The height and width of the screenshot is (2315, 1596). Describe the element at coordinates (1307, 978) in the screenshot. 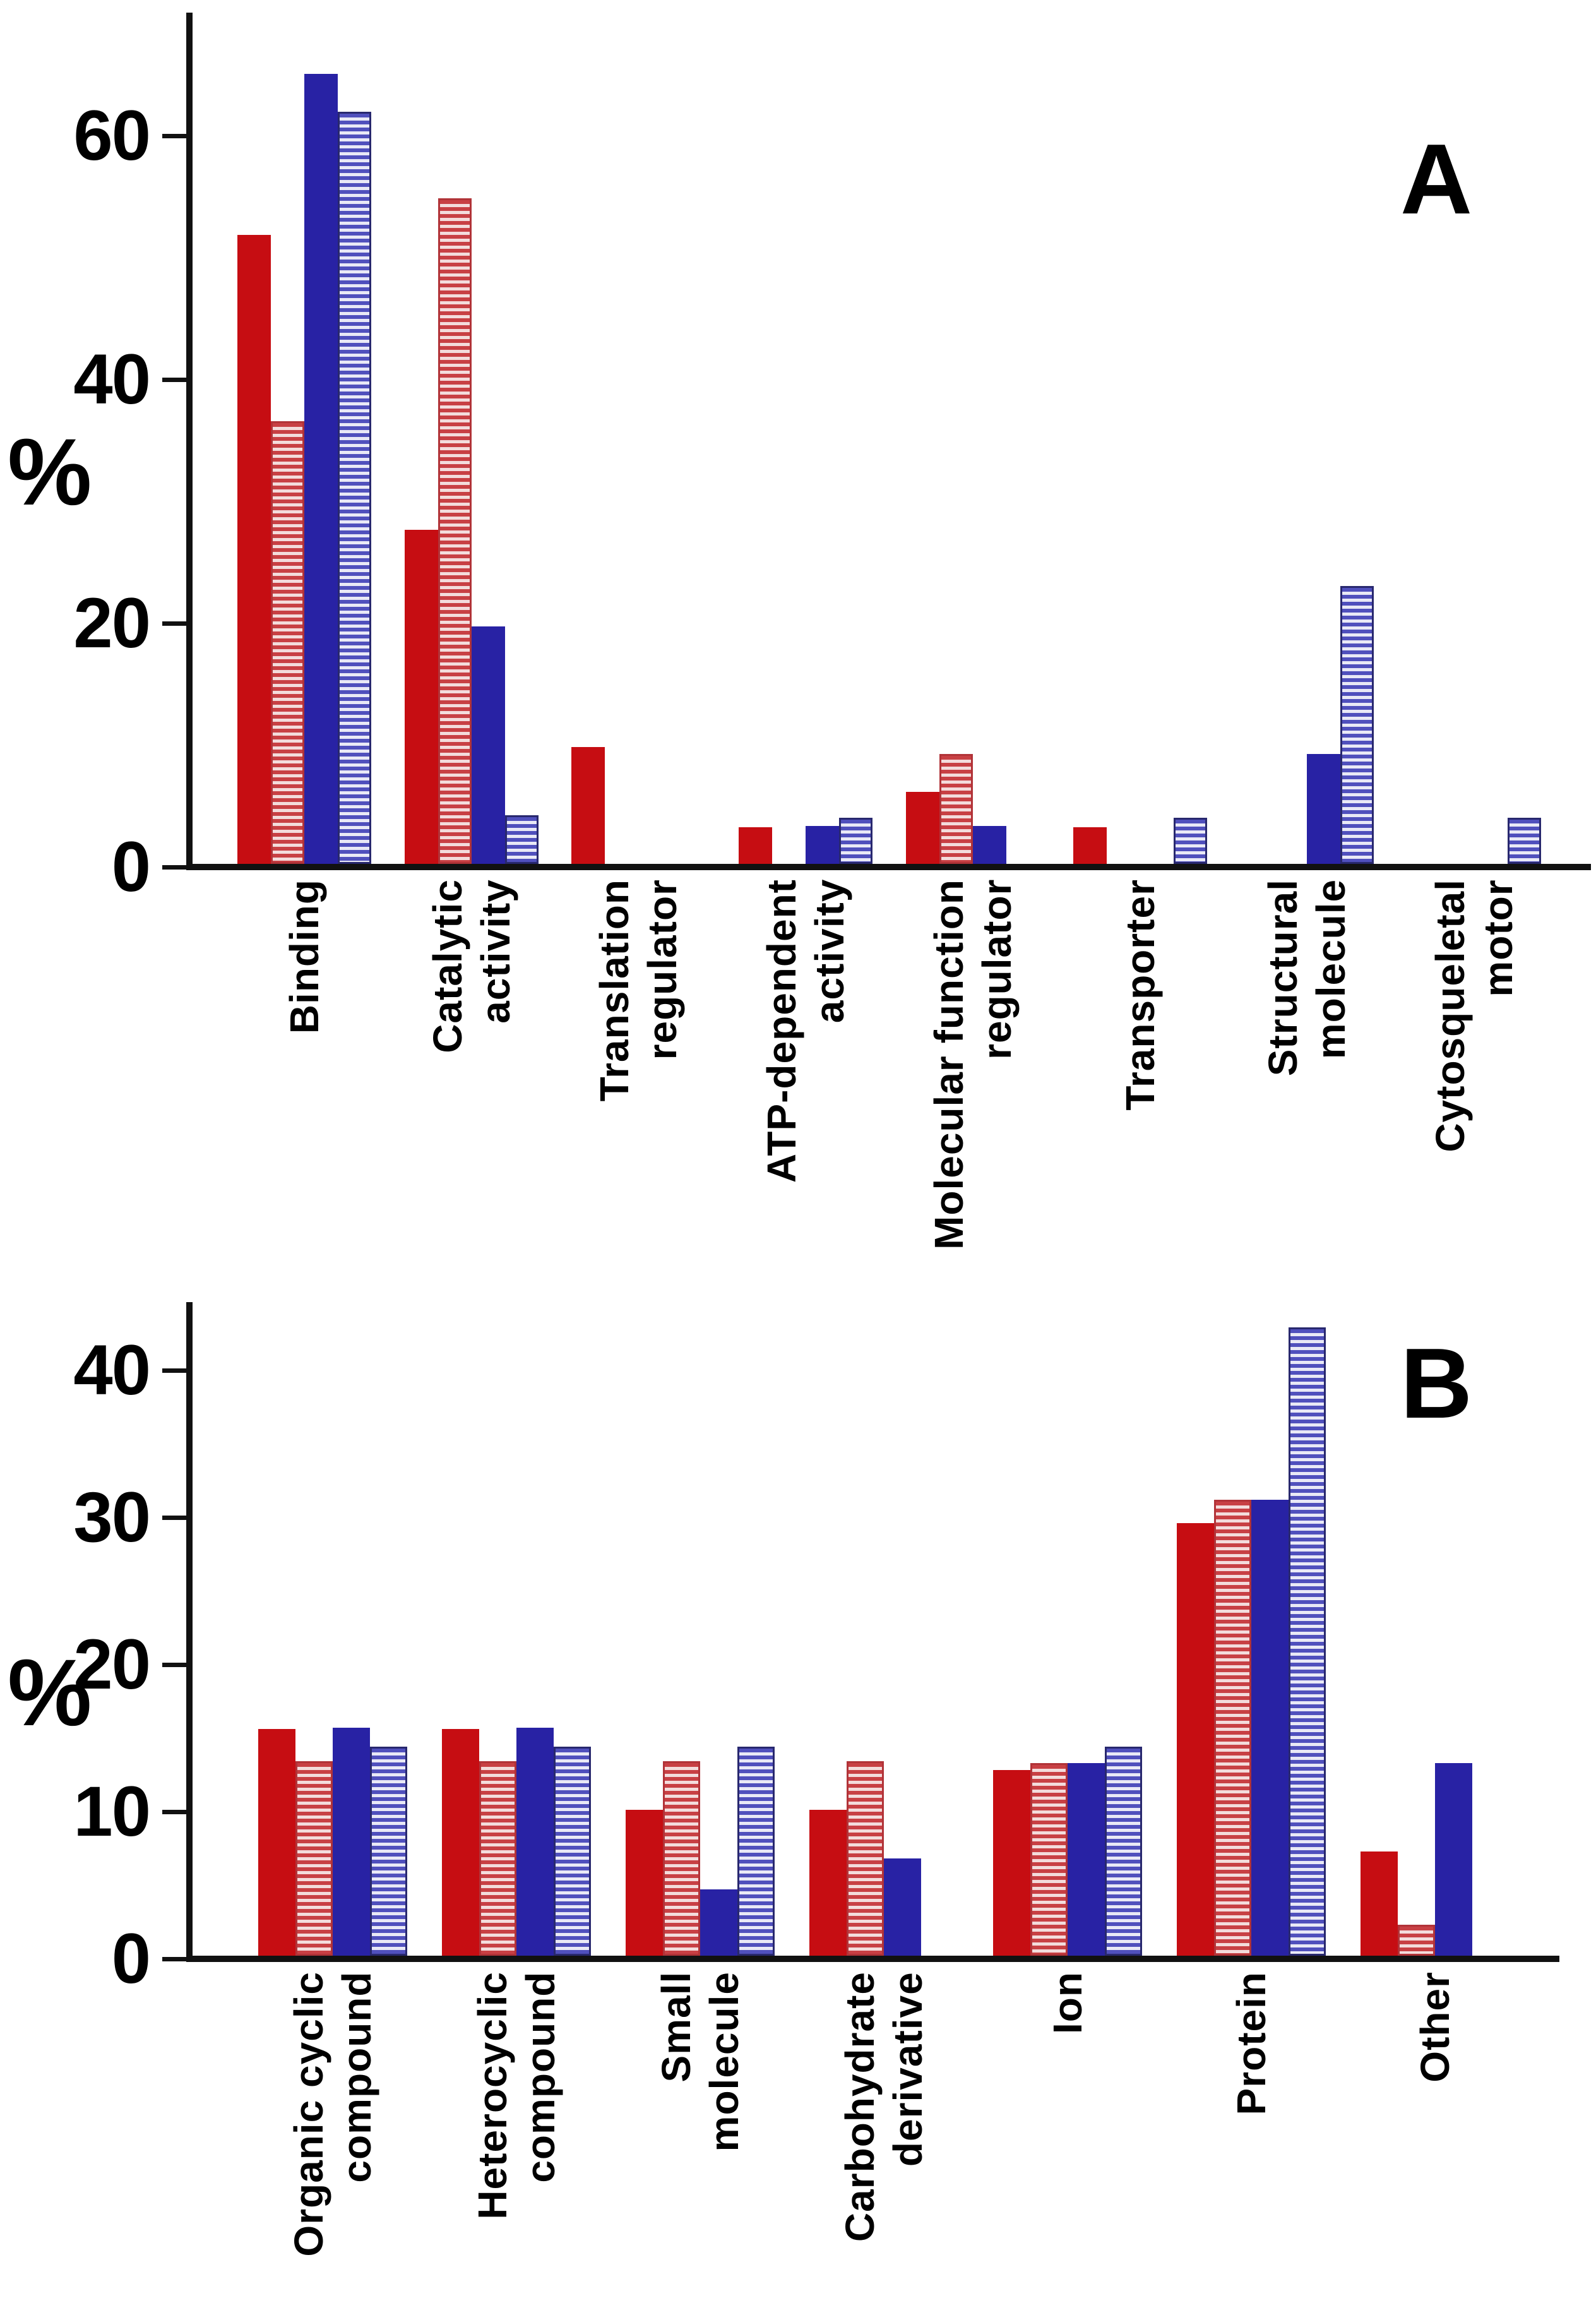

I see `x-category-label: Structural molecule` at that location.